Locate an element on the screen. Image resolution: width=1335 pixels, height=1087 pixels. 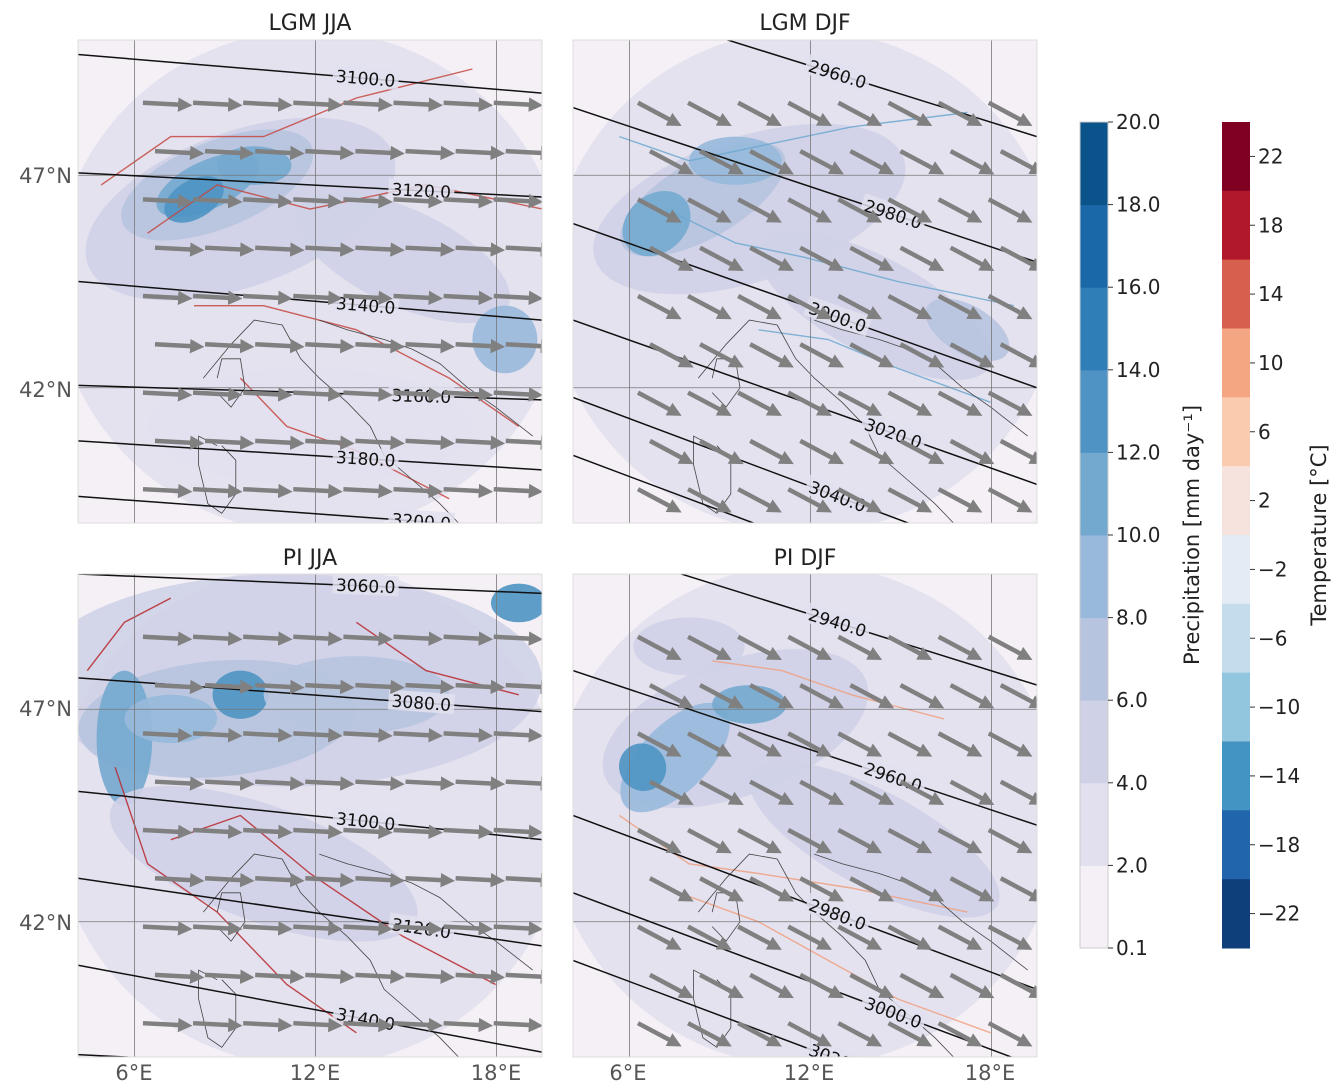
colorbar-tick-label: −18 is located at coordinates (1279, 845).